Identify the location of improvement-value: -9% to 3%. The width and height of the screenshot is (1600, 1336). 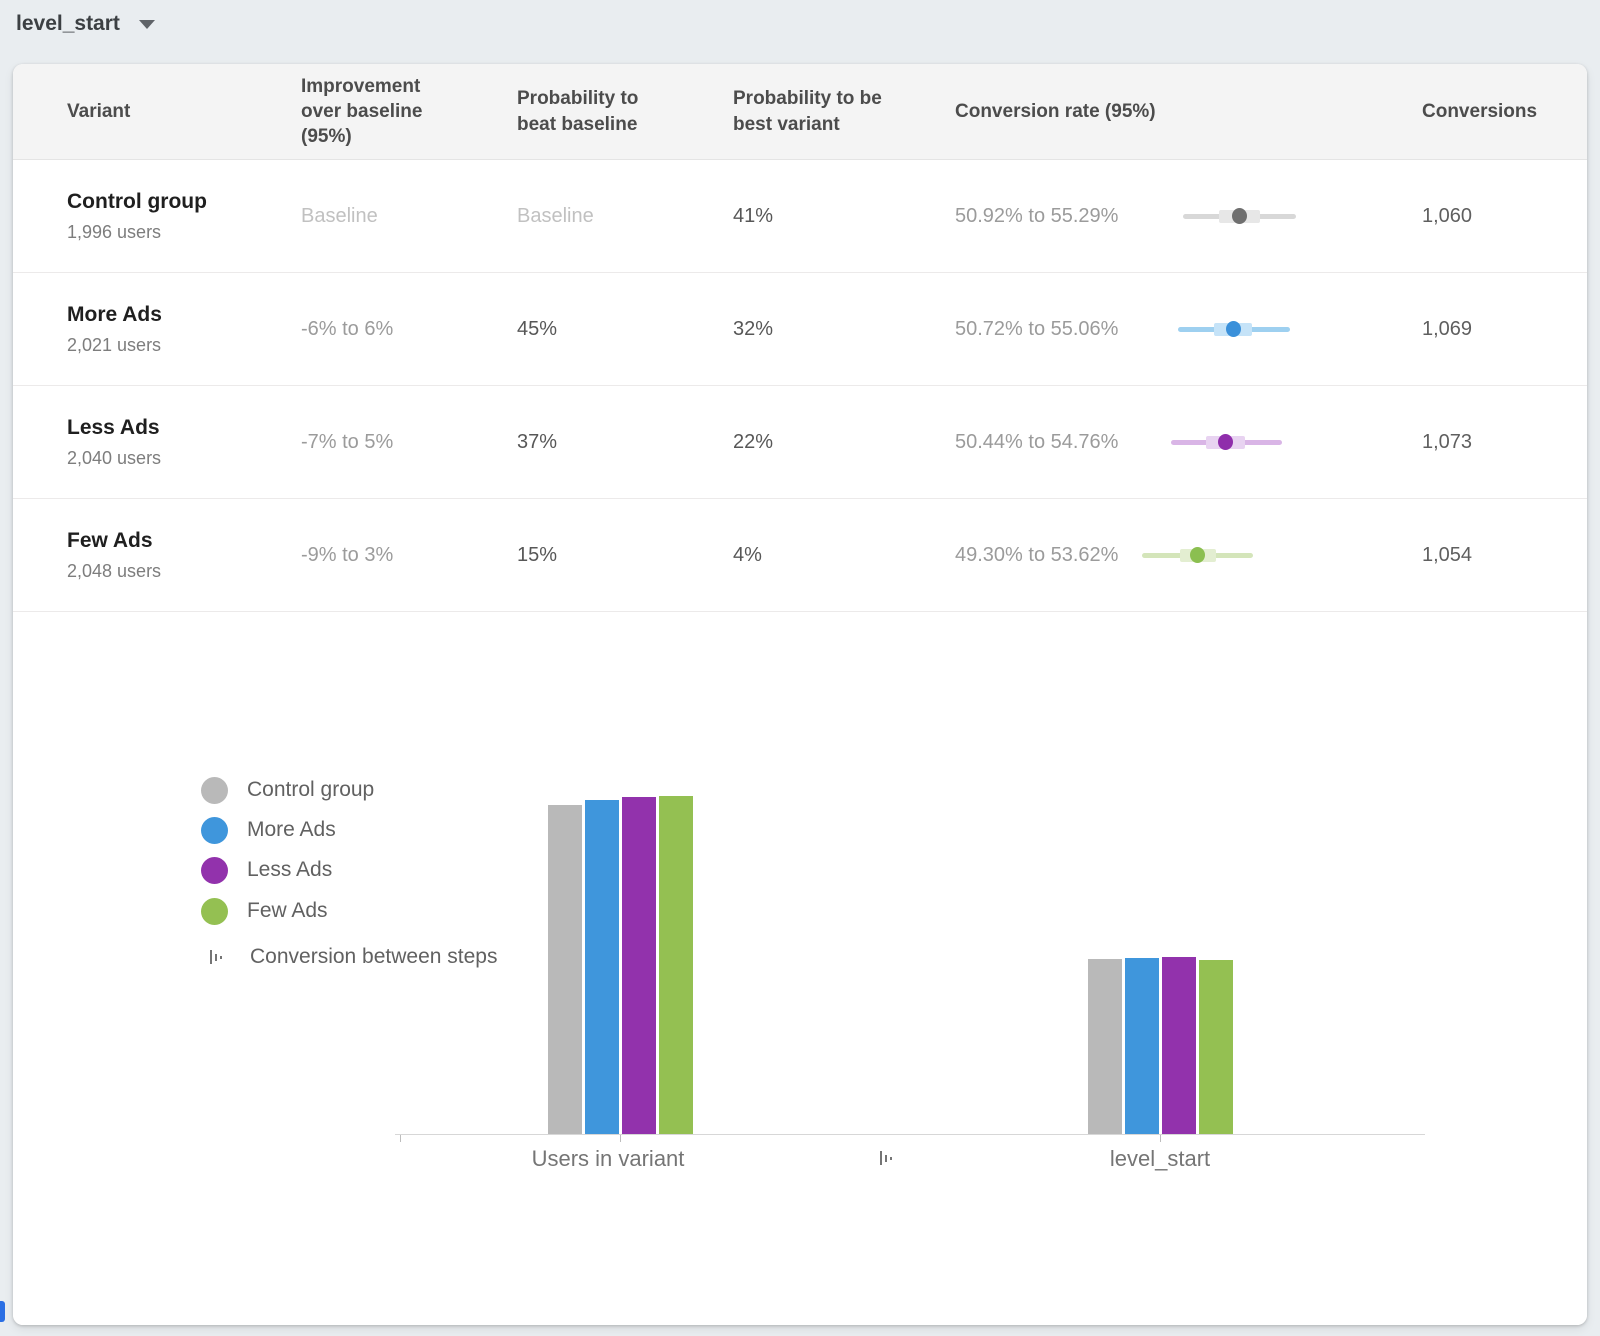
(347, 554).